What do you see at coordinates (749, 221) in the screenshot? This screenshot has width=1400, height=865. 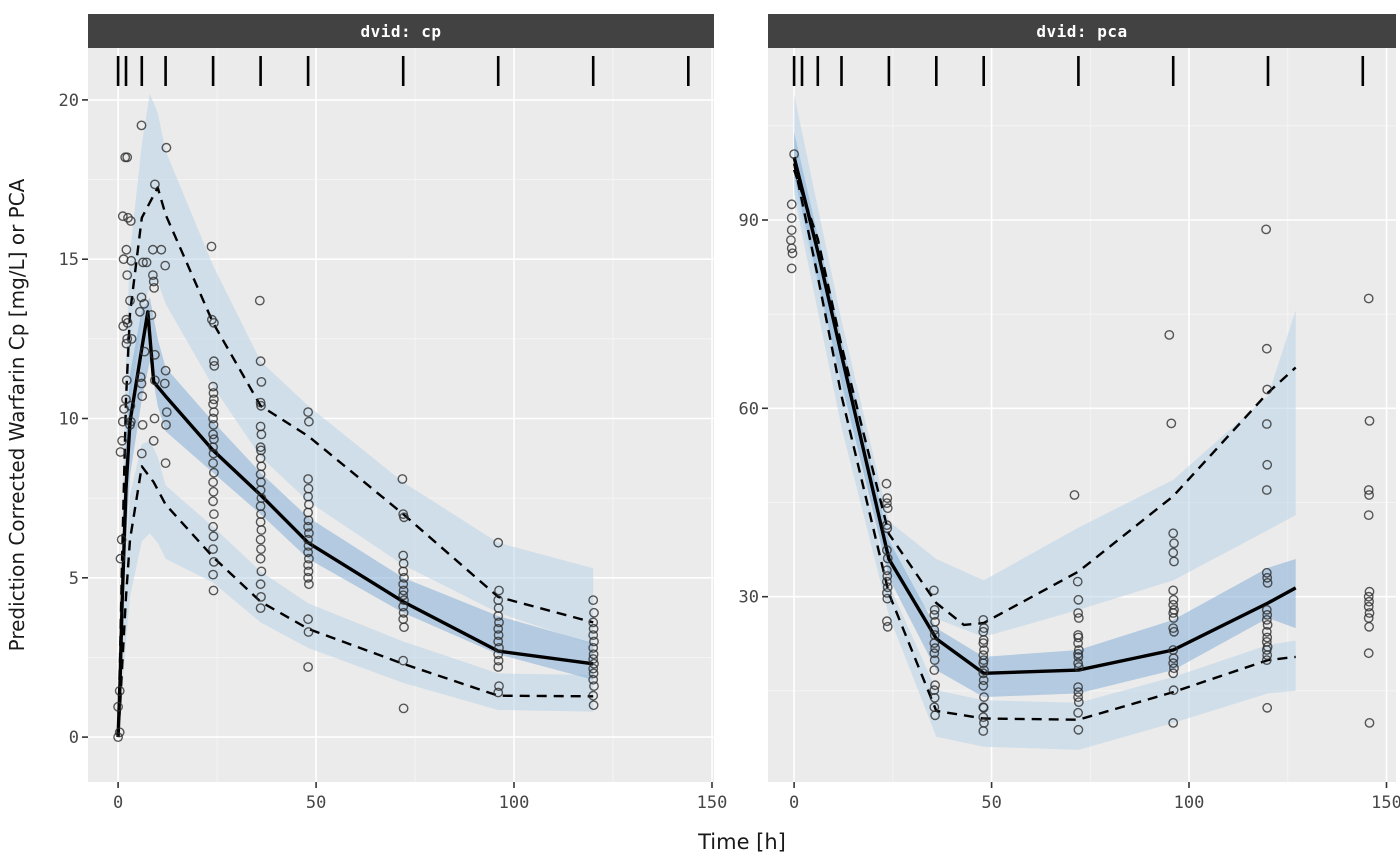 I see `svg-text: 90` at bounding box center [749, 221].